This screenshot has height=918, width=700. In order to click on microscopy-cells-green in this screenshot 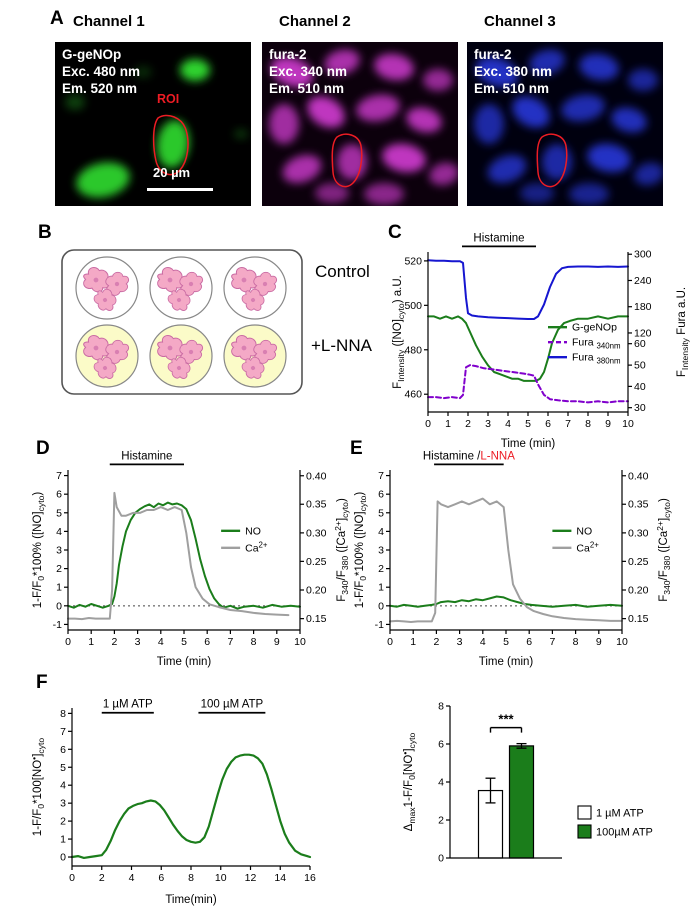, I will do `click(153, 124)`.